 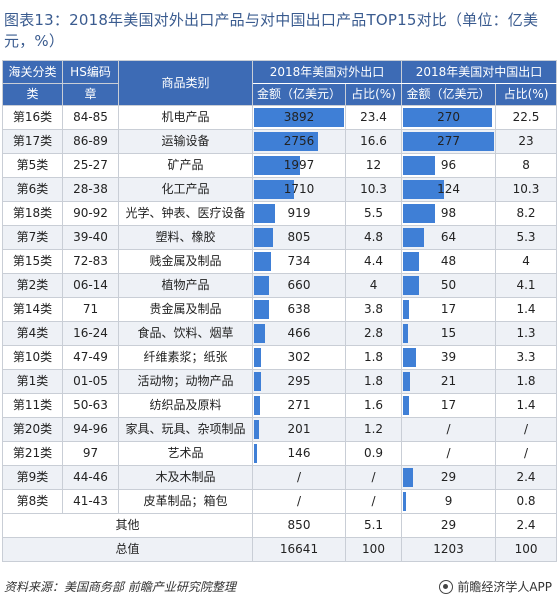 I want to click on cn-amount-value: 98, so click(x=448, y=213).